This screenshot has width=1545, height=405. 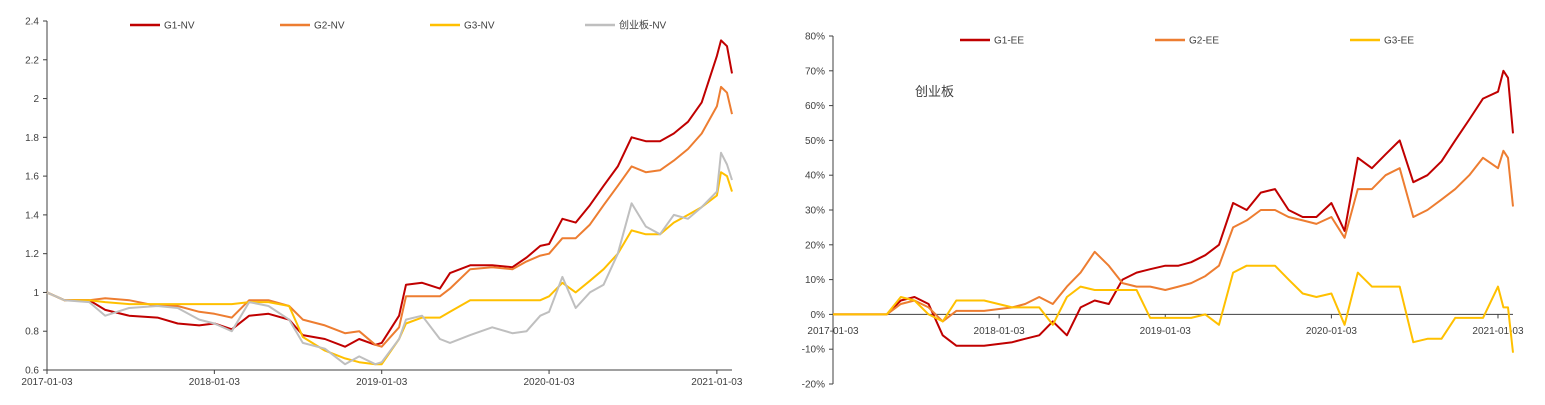 I want to click on y-tick-label: 0.8, so click(x=32, y=332).